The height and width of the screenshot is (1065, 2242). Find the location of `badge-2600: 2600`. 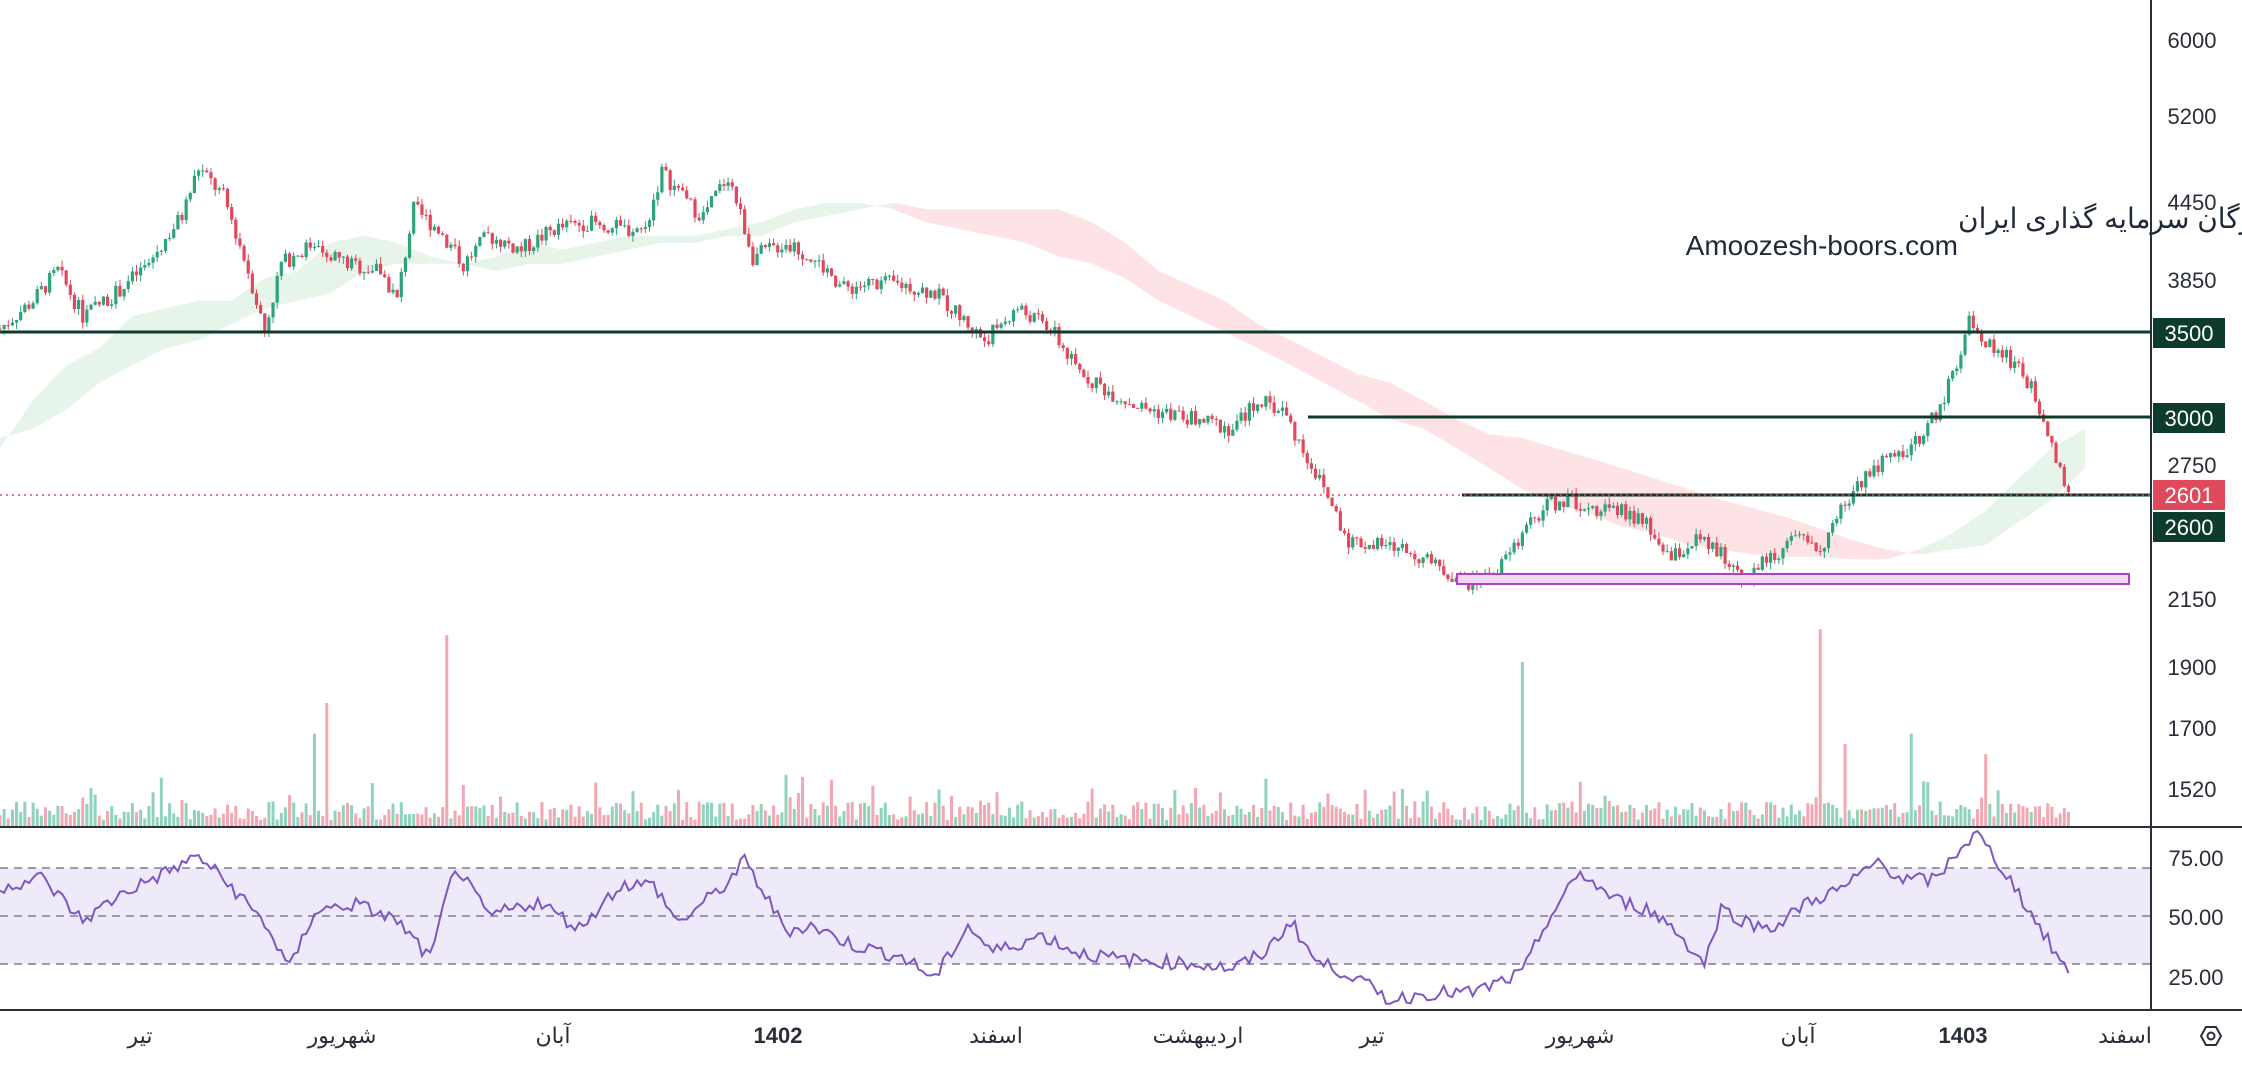

badge-2600: 2600 is located at coordinates (2189, 527).